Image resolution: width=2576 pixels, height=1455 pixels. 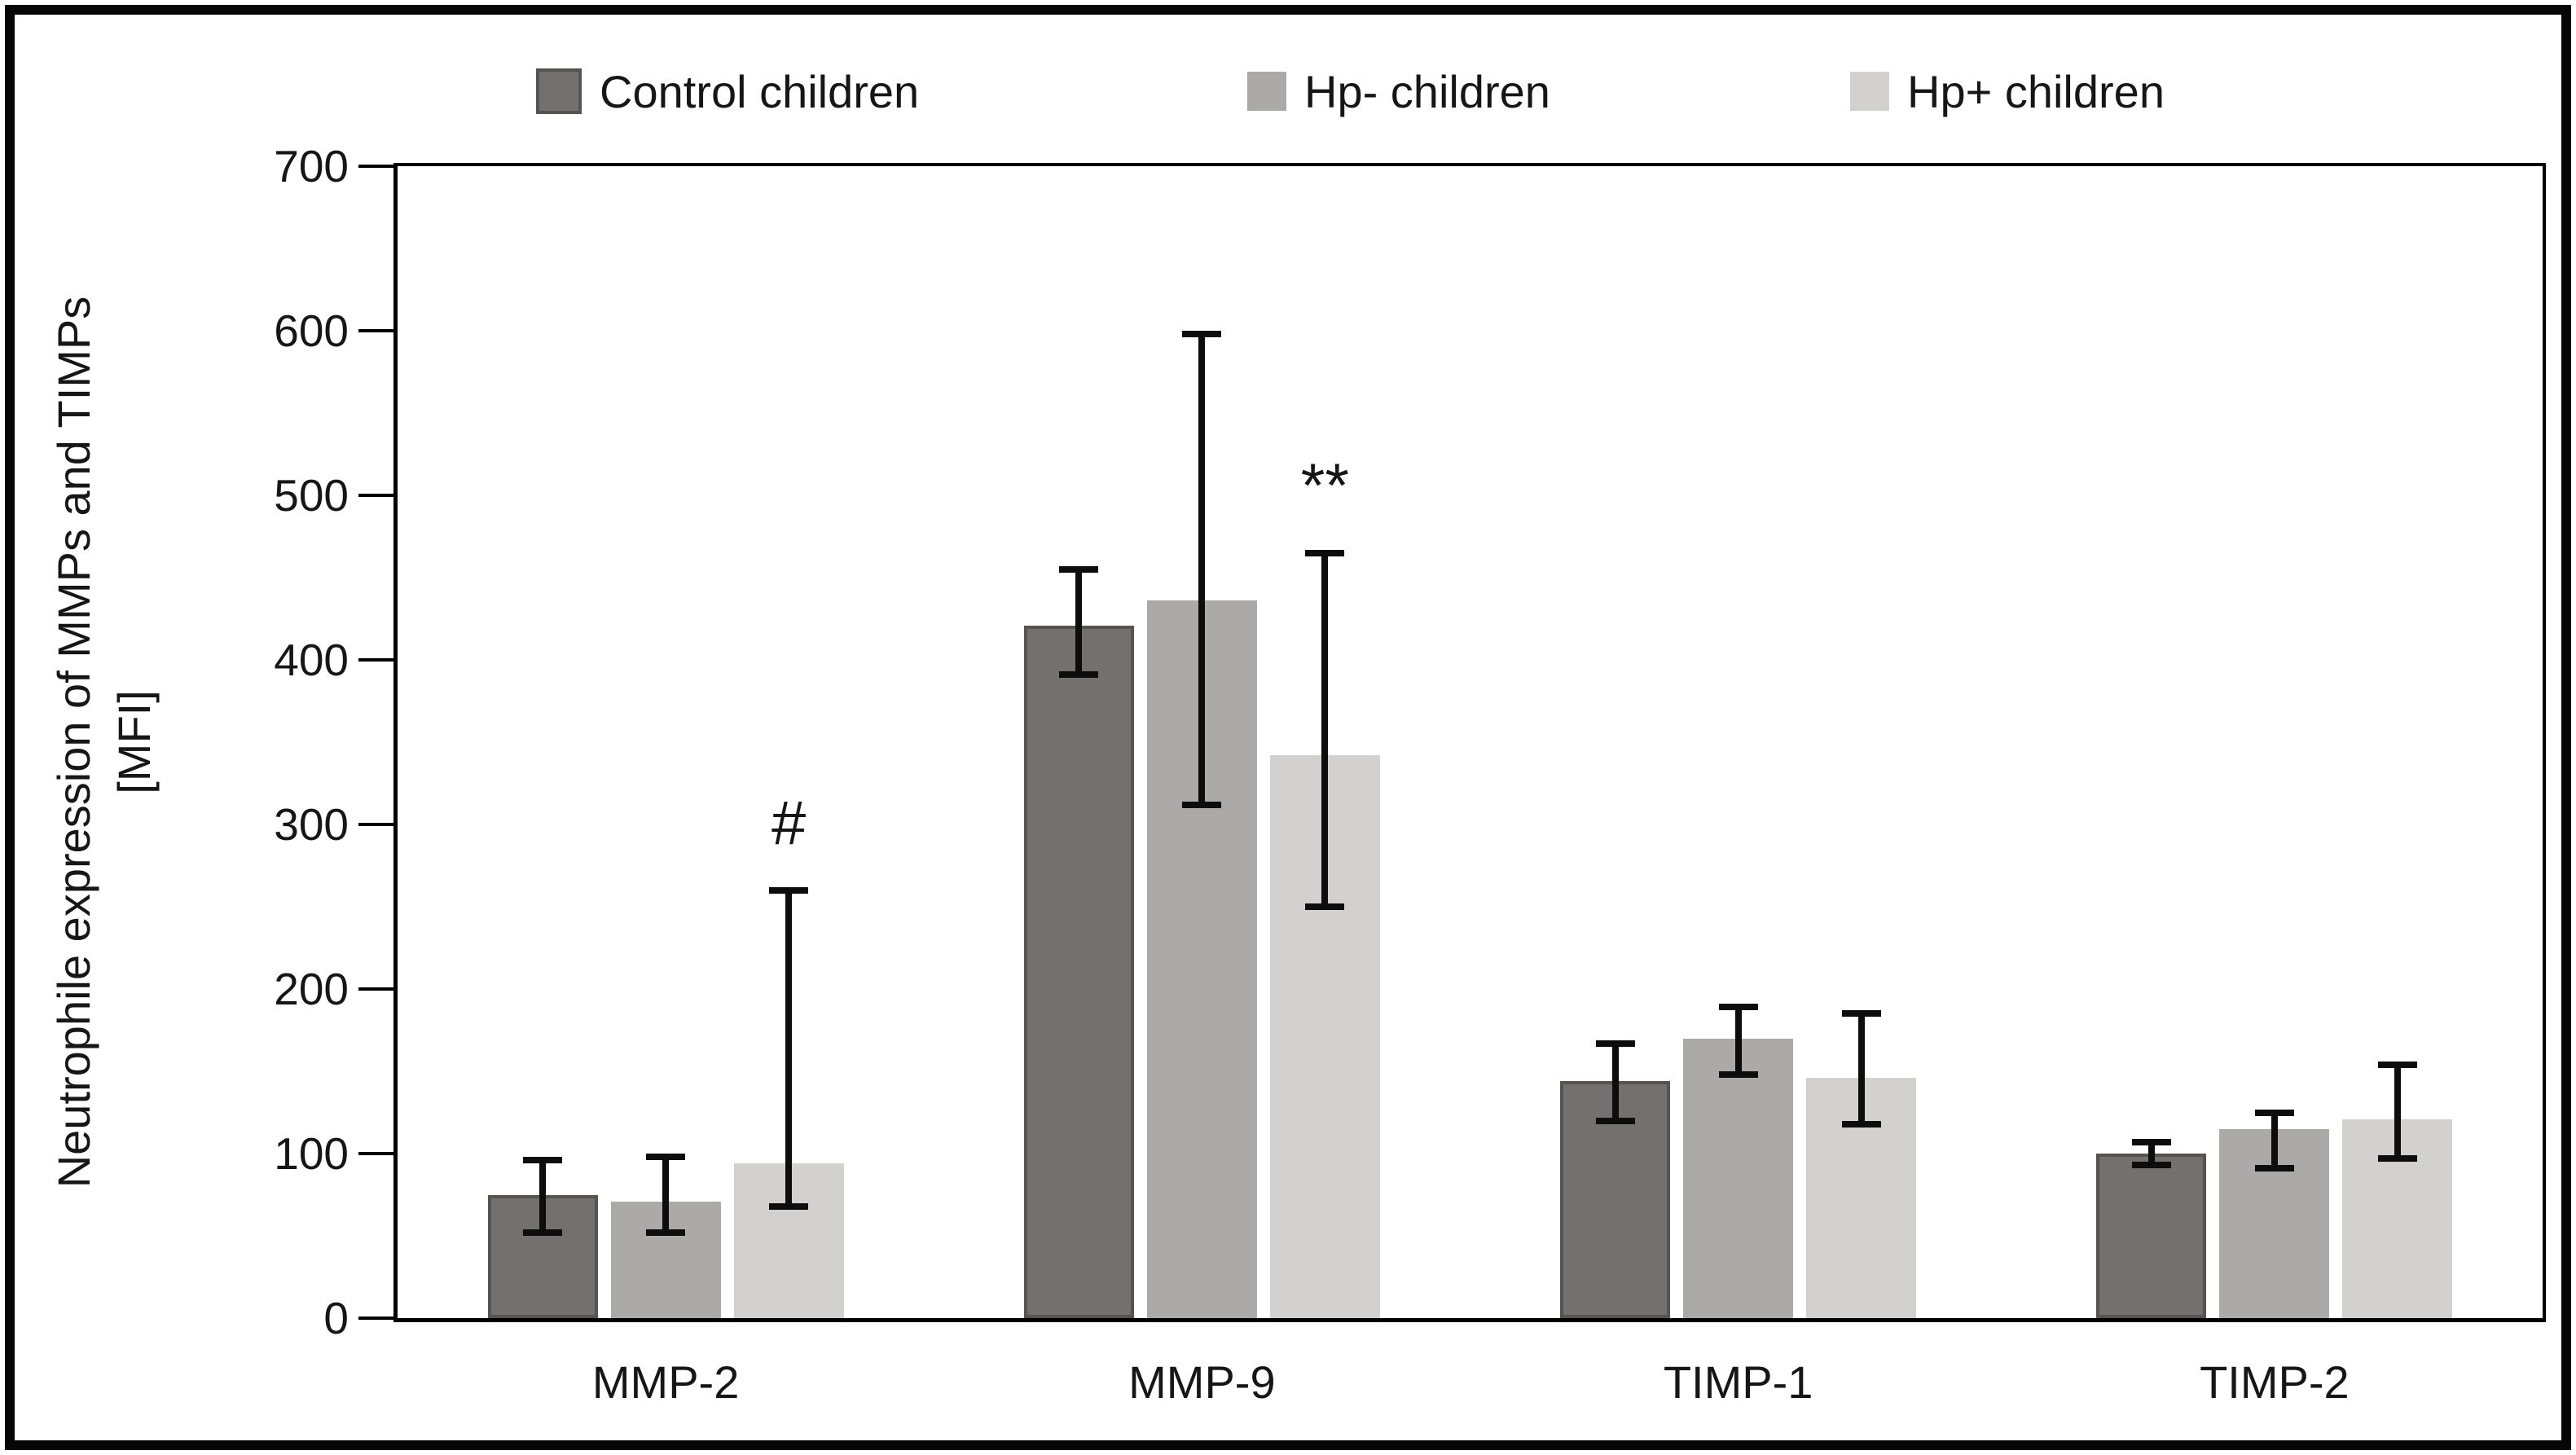 What do you see at coordinates (311, 331) in the screenshot?
I see `y-tick-label: 600` at bounding box center [311, 331].